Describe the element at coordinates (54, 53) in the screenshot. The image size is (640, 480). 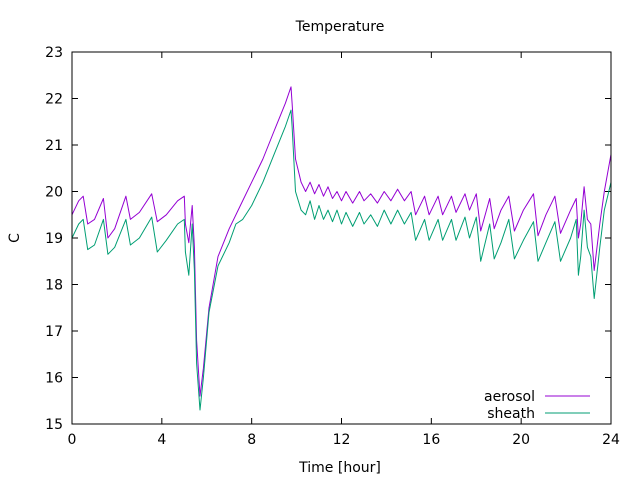
I see `y-tick-label: 23` at that location.